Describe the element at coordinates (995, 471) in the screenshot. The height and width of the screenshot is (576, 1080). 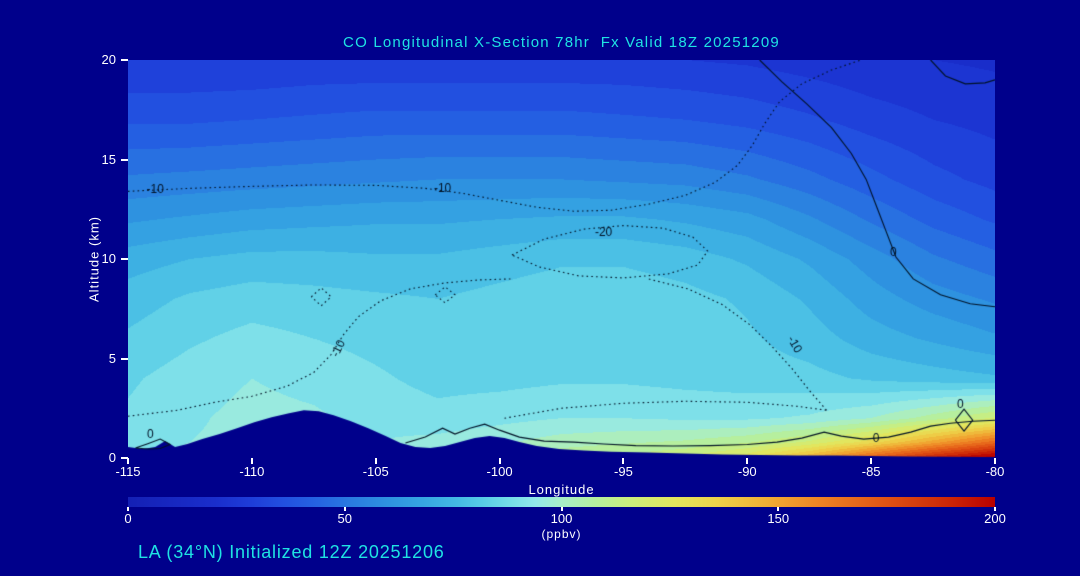
I see `x-tick-label: -80` at that location.